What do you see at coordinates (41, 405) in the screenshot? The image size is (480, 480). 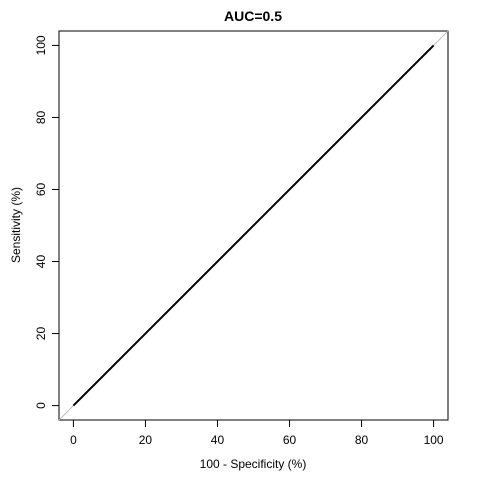 I see `y-tick-label-0: 0` at bounding box center [41, 405].